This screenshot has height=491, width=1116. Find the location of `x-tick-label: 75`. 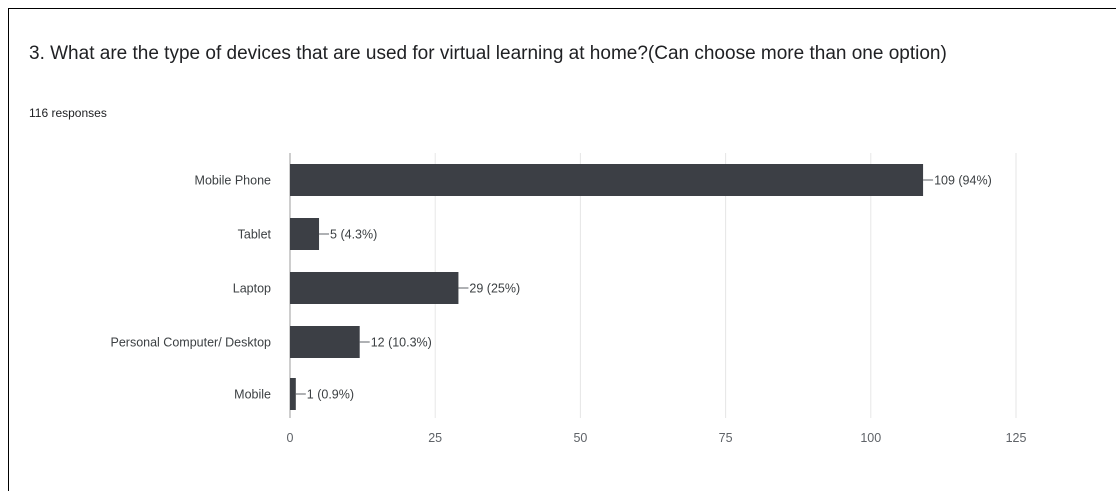

x-tick-label: 75 is located at coordinates (726, 438).